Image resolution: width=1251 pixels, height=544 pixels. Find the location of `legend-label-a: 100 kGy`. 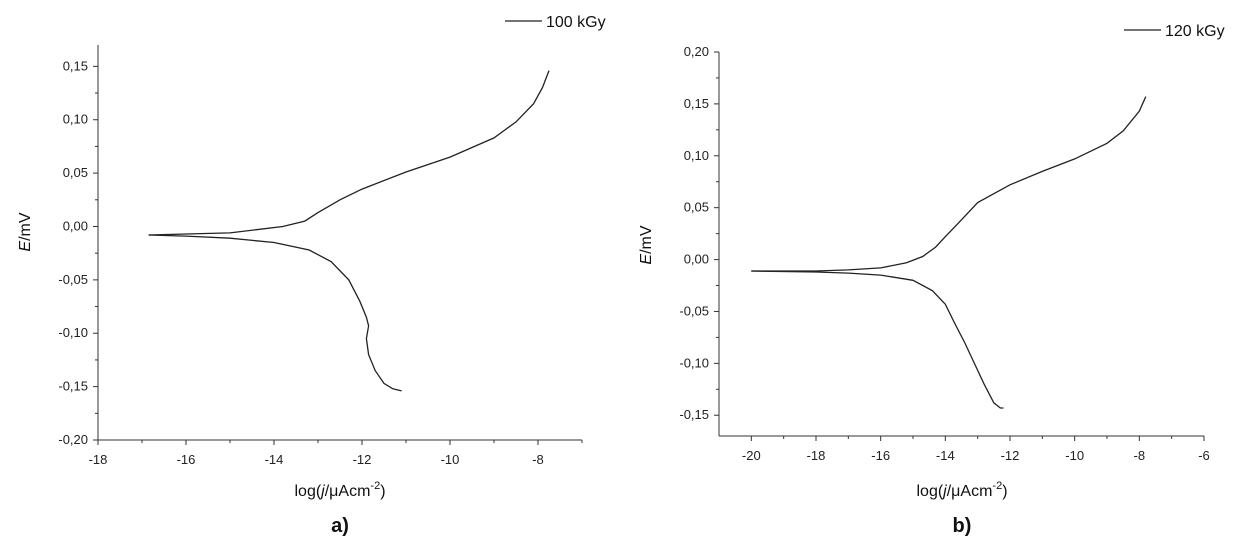

legend-label-a: 100 kGy is located at coordinates (576, 22).